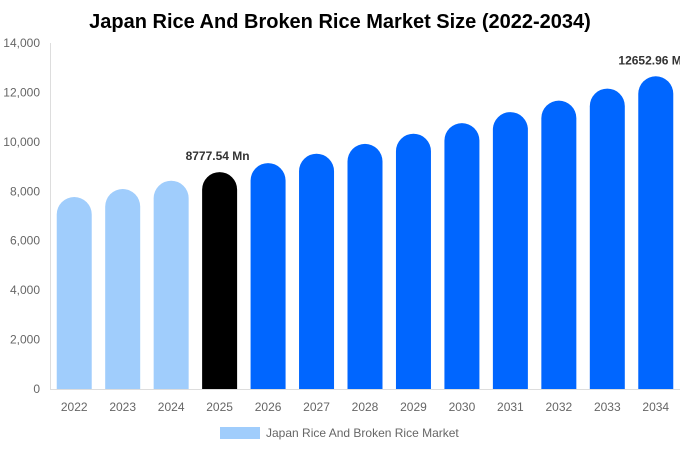 This screenshot has height=450, width=680. What do you see at coordinates (268, 276) in the screenshot?
I see `bar-2026` at bounding box center [268, 276].